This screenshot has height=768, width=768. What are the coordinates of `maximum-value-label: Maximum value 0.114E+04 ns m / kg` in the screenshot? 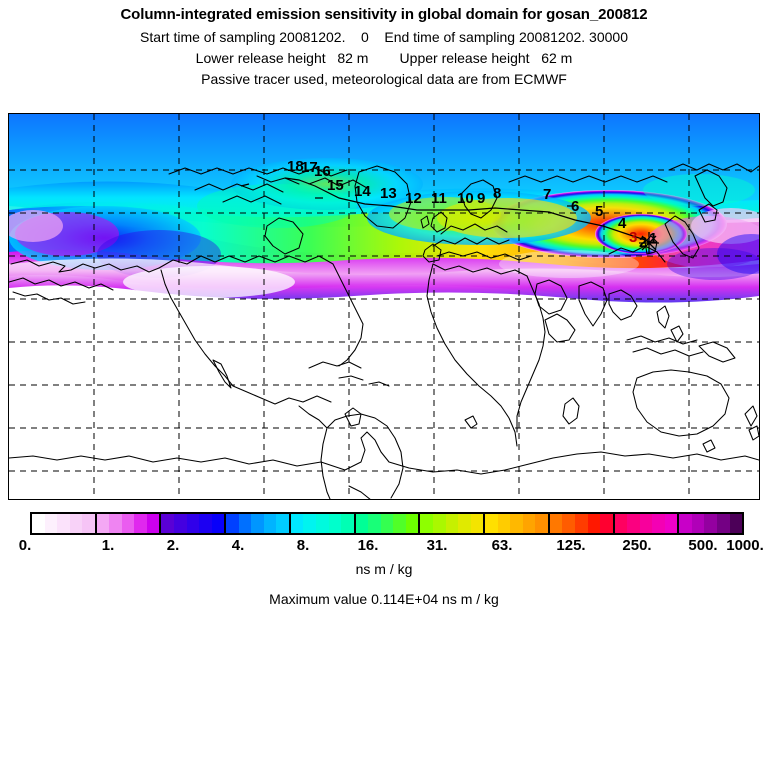 It's located at (384, 599).